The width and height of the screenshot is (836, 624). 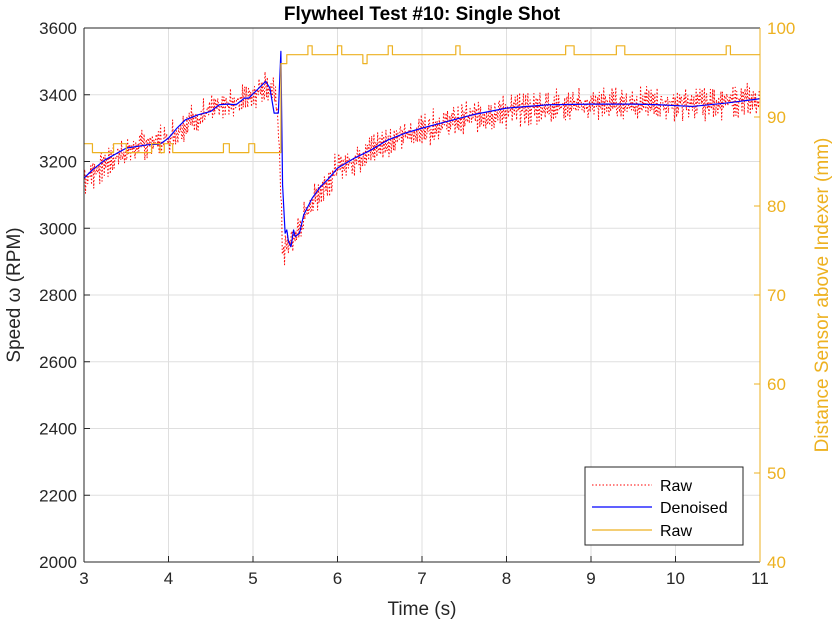 I want to click on x-tick-label: 11, so click(x=760, y=578).